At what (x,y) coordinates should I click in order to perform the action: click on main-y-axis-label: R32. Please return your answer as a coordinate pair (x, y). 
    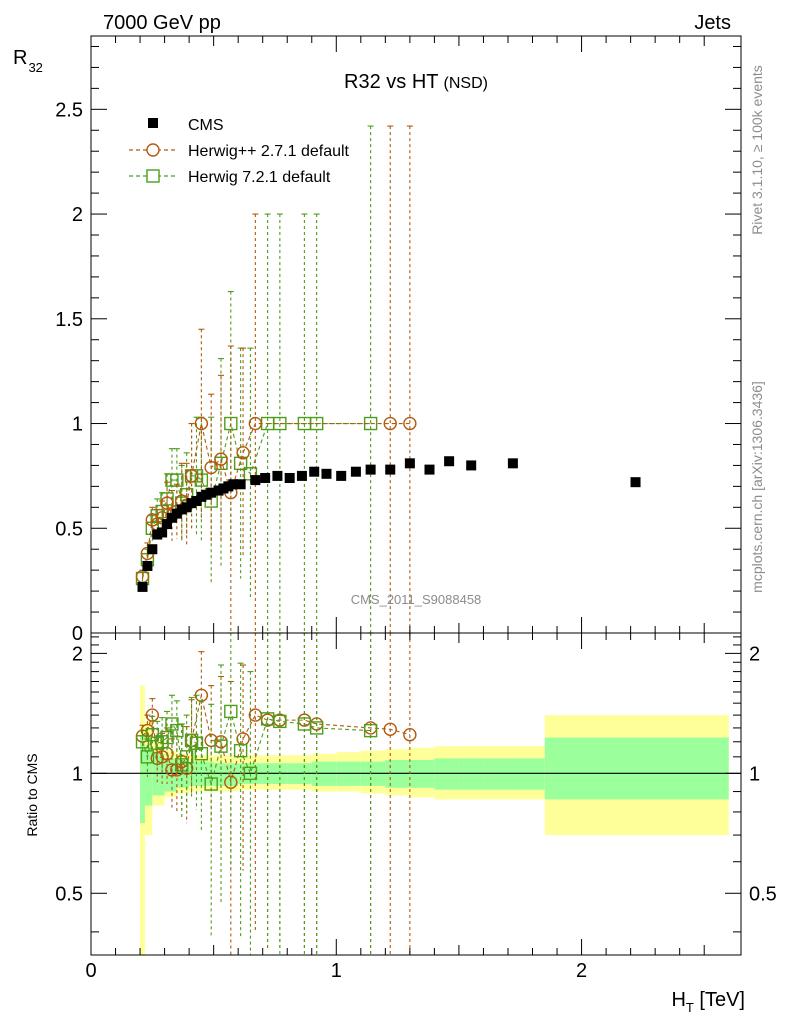
    Looking at the image, I should click on (28, 61).